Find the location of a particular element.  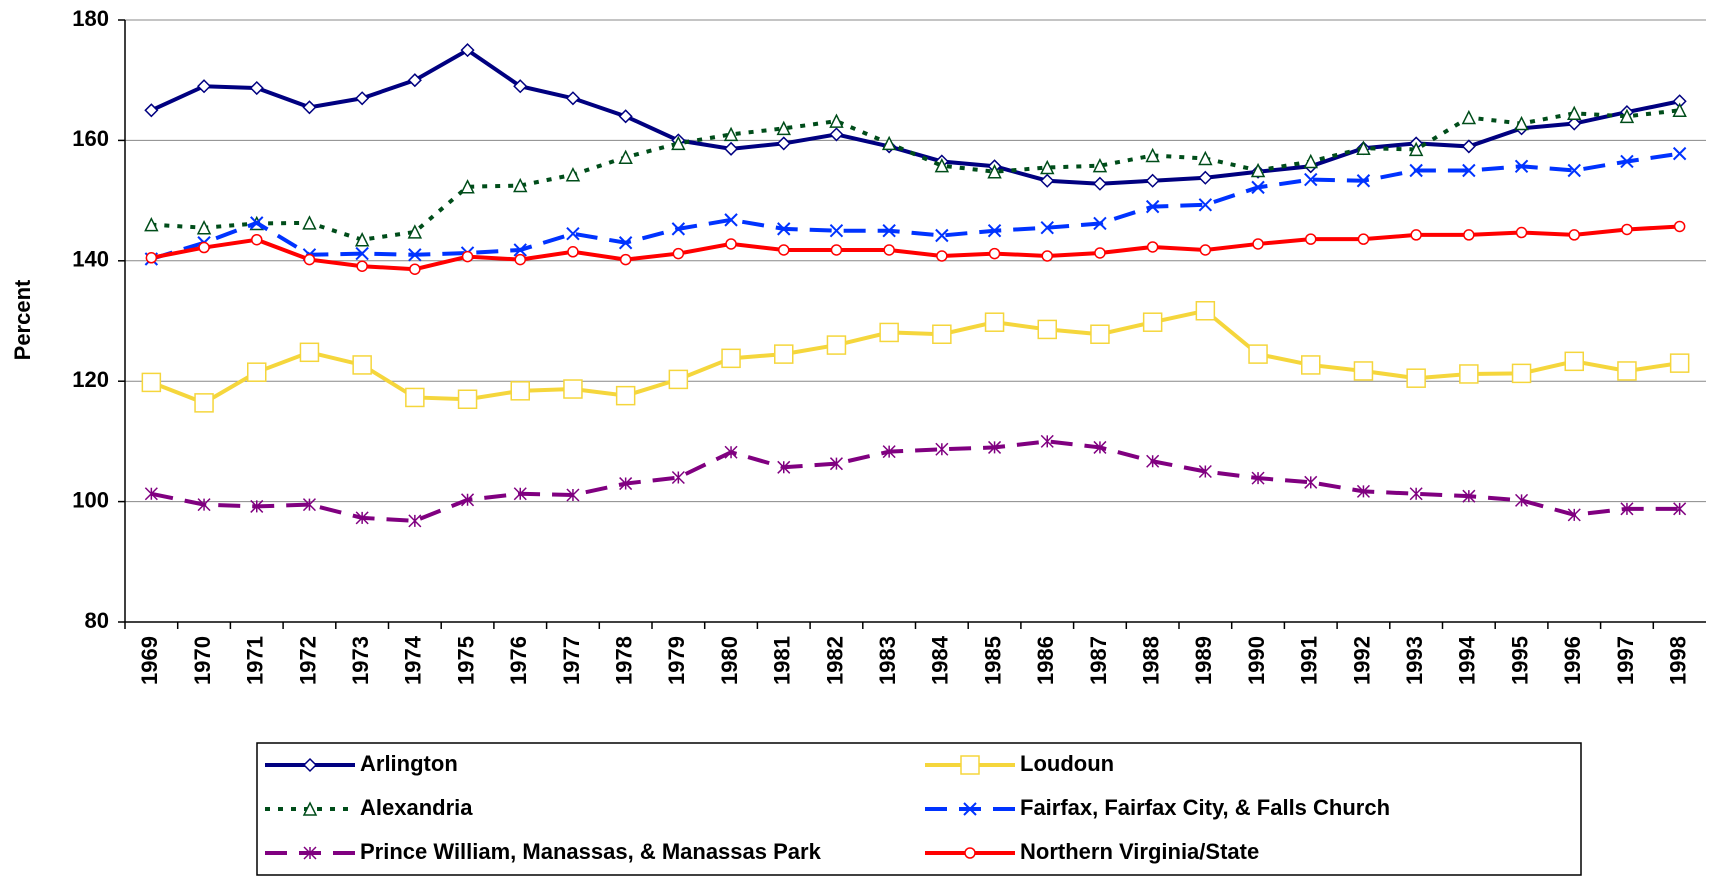

x-tick-label: 1995 is located at coordinates (1519, 660).